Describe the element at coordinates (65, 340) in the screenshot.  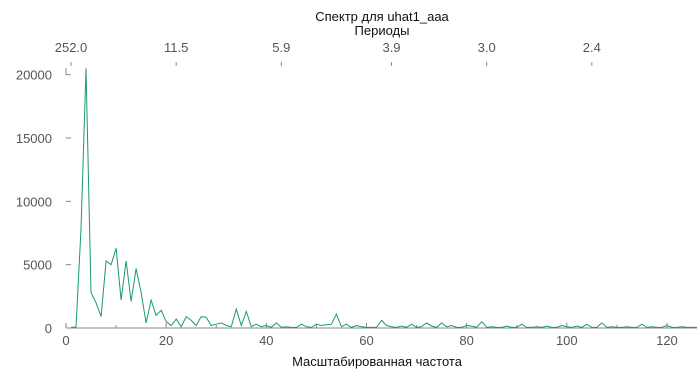
I see `x-tick-label: 0` at that location.